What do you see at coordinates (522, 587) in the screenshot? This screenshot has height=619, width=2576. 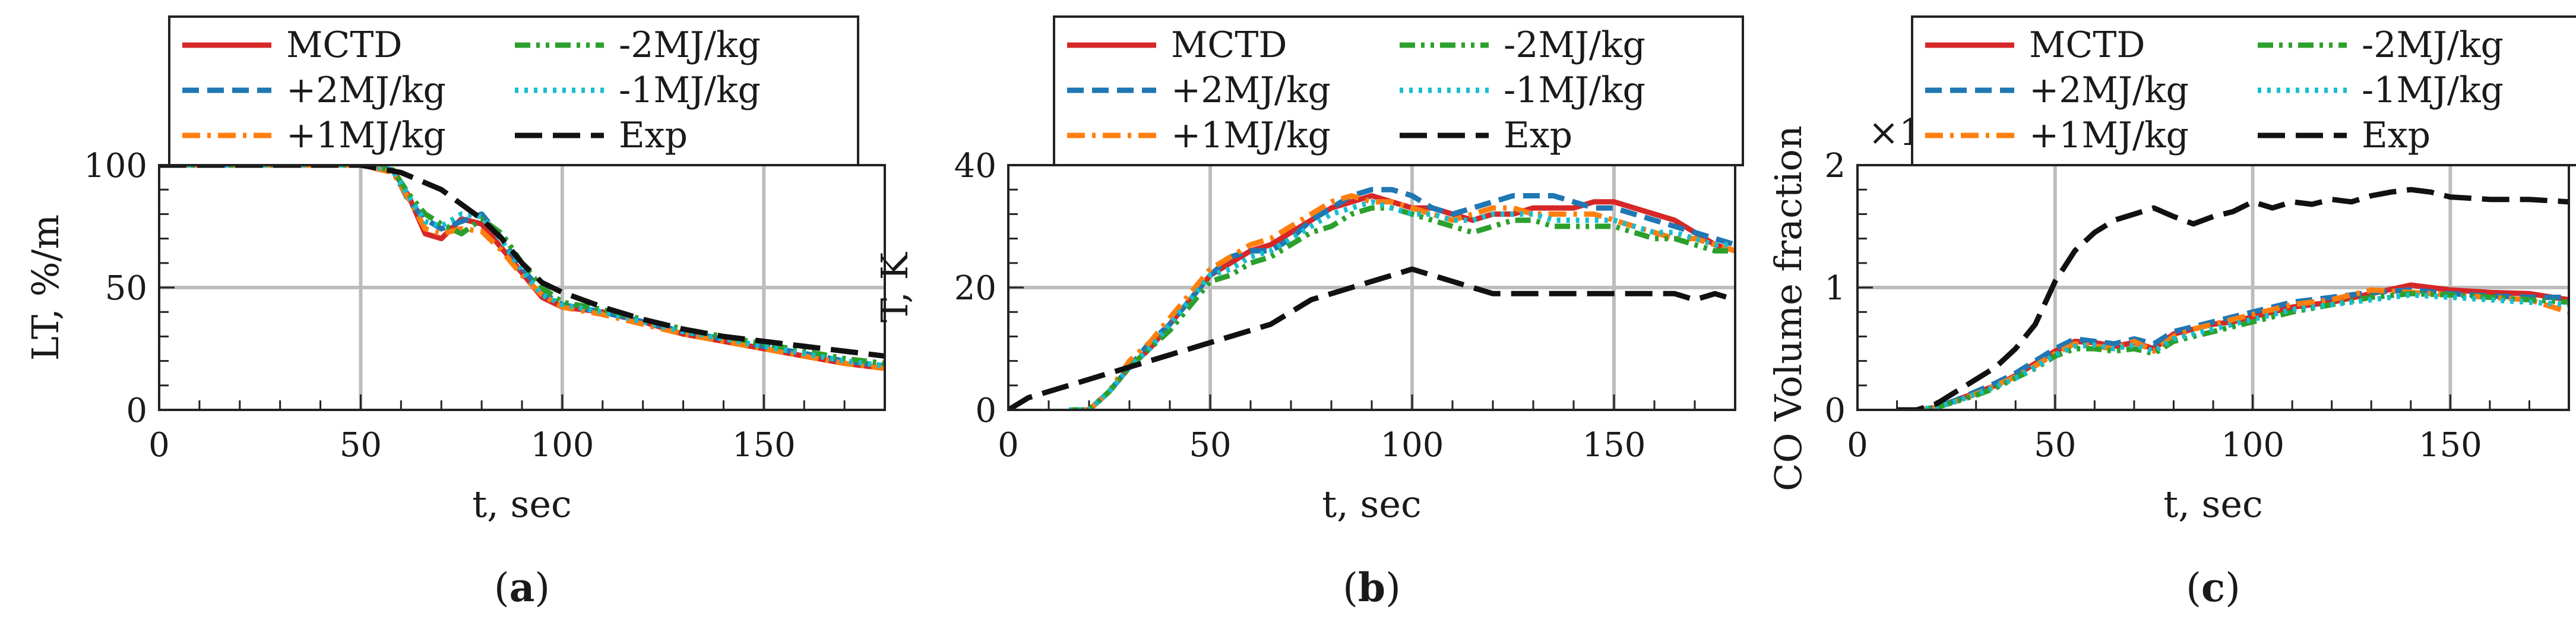 I see `panel-caption: (a)` at bounding box center [522, 587].